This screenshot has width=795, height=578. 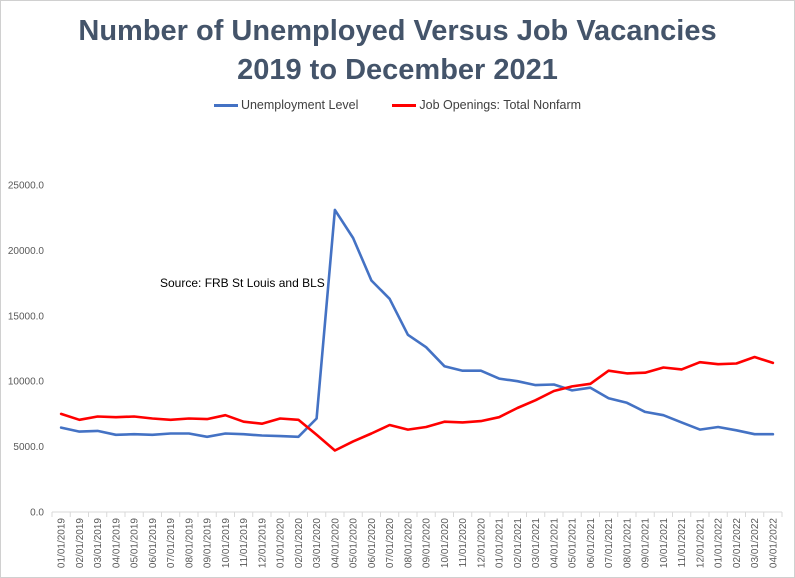 What do you see at coordinates (609, 543) in the screenshot?
I see `x-tick-label: 07/01/2021` at bounding box center [609, 543].